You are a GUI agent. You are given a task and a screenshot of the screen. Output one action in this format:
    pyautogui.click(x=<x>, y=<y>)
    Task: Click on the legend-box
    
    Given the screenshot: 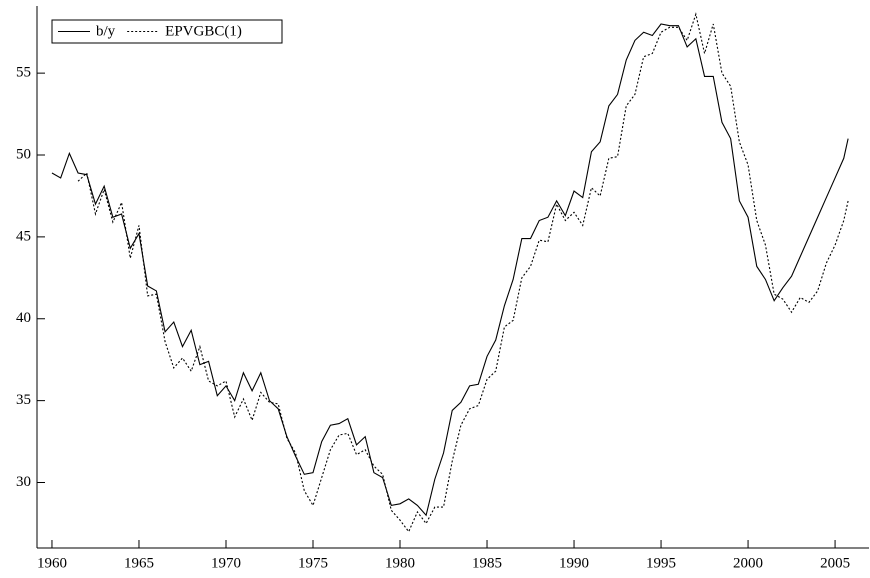 What is the action you would take?
    pyautogui.click(x=167, y=31)
    